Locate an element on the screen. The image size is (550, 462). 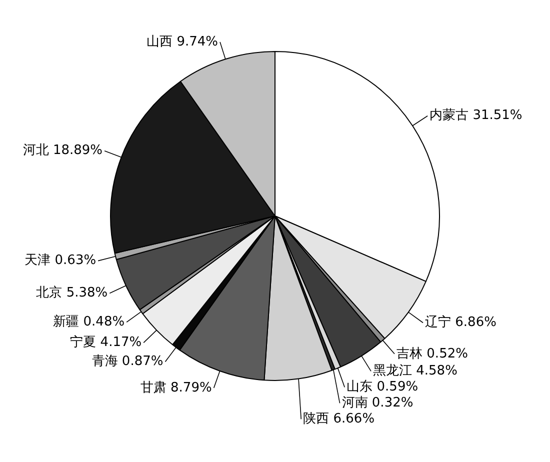
slice-label: 河南 0.32% is located at coordinates (378, 403).